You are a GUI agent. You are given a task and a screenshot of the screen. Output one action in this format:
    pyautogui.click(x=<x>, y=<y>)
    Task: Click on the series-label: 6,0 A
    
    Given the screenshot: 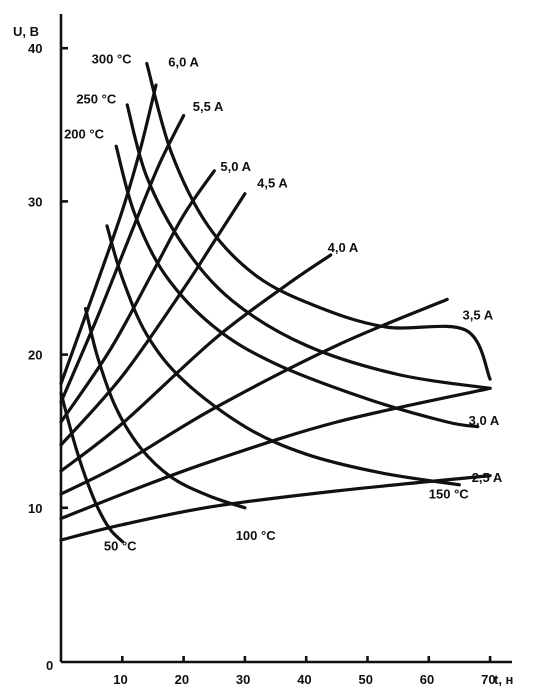 What is the action you would take?
    pyautogui.click(x=183, y=62)
    